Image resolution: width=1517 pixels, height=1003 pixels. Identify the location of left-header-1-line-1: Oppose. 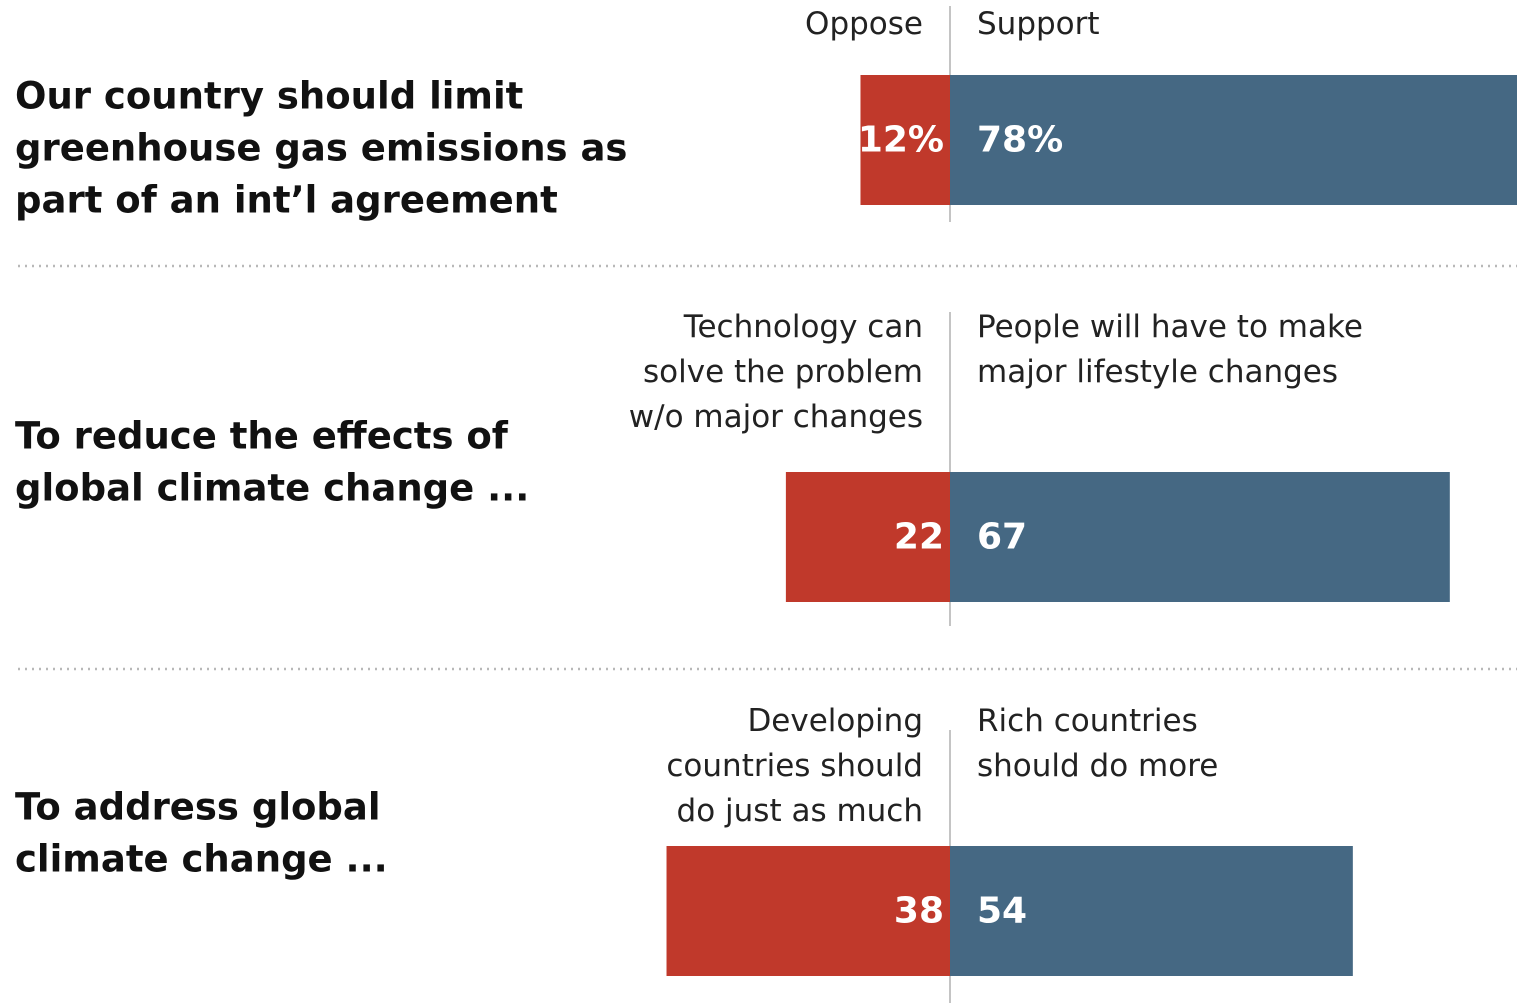
(864, 24).